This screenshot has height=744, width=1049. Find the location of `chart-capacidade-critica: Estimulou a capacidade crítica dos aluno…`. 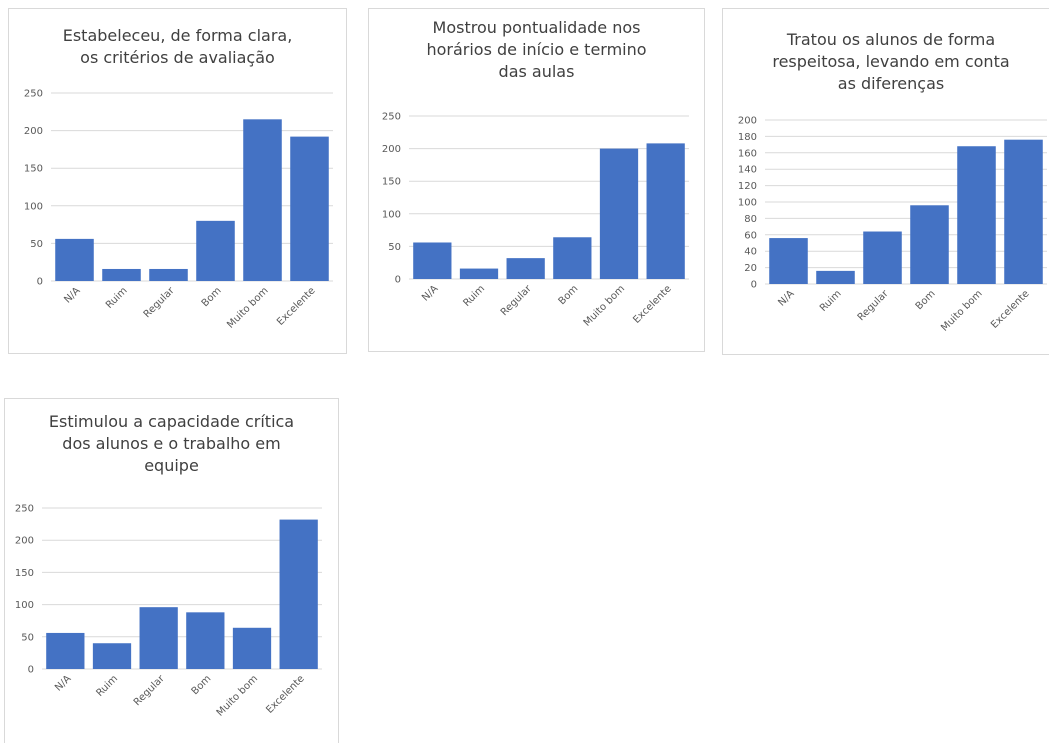

chart-capacidade-critica: Estimulou a capacidade crítica dos aluno… is located at coordinates (171, 570).